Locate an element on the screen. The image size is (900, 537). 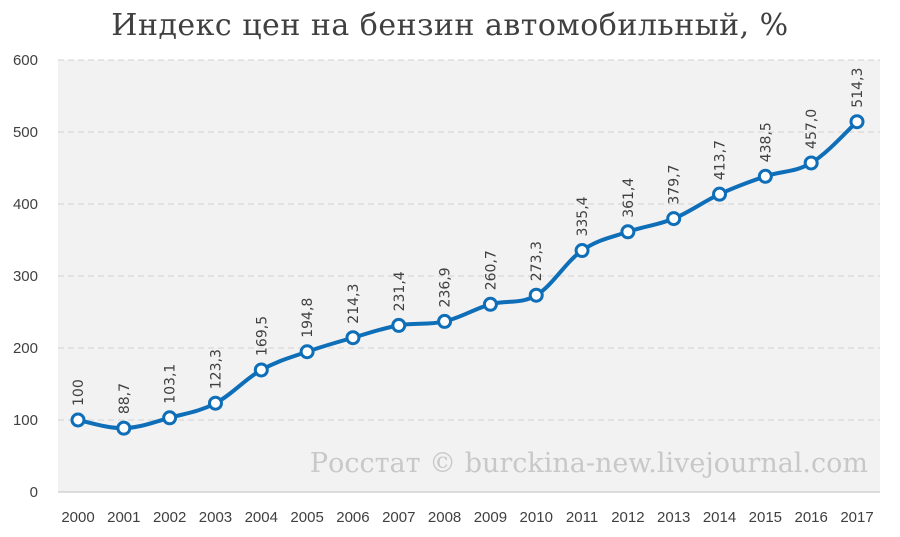
x-tick-label: 2014 is located at coordinates (719, 517).